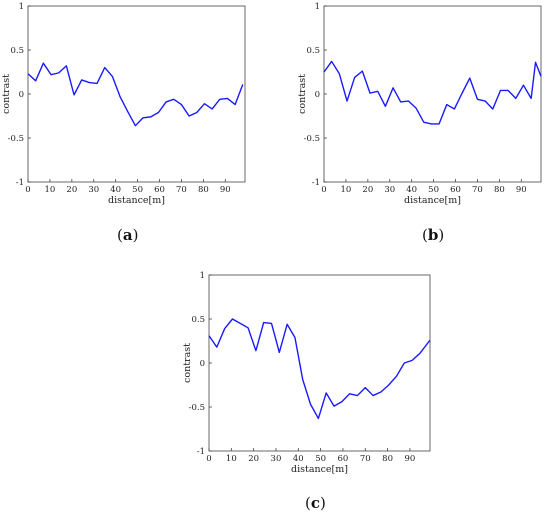 The image size is (550, 514). I want to click on chart-c-series-line, so click(319, 369).